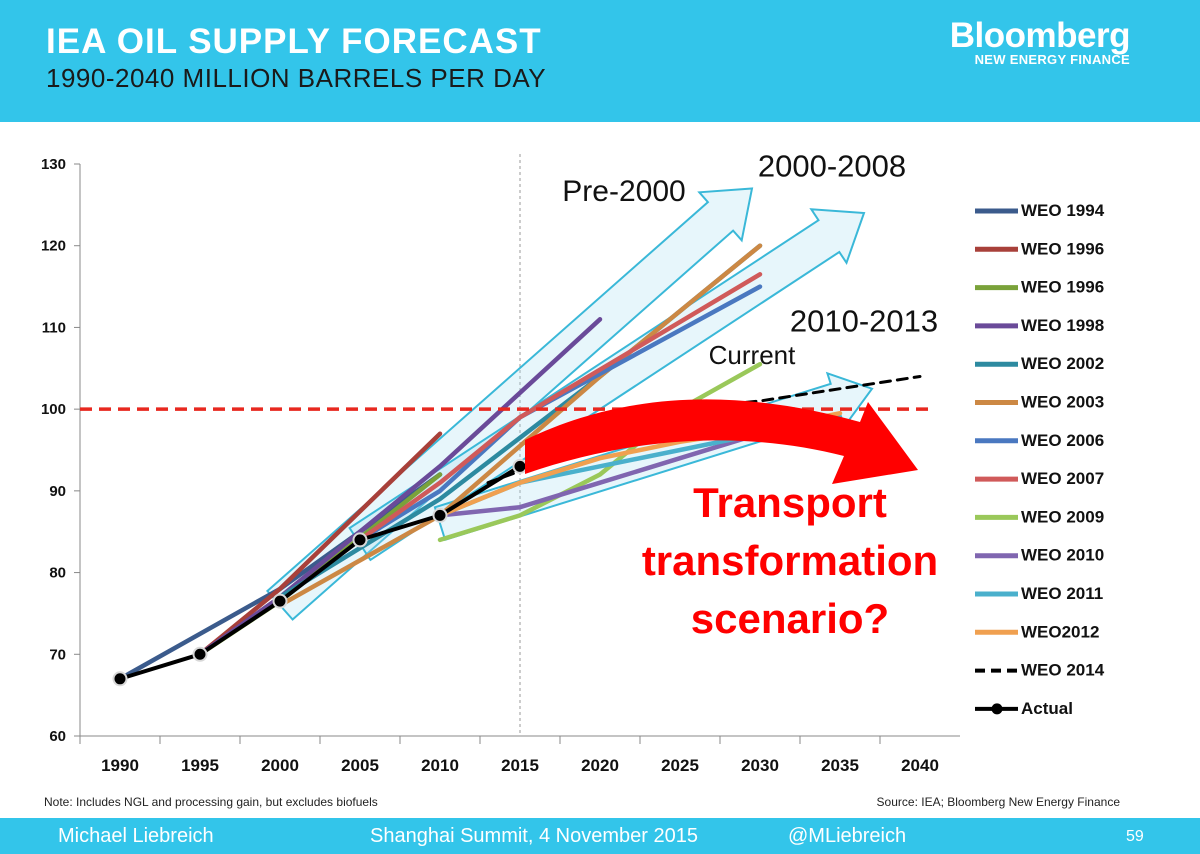  I want to click on legend-label: WEO 1994, so click(1063, 210).